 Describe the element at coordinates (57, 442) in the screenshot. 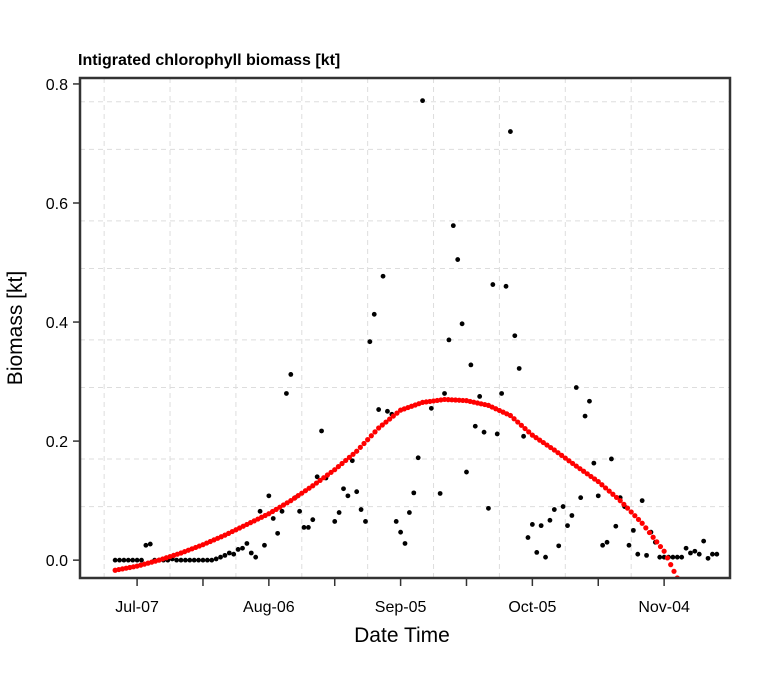

I see `y-tick-label: 0.2` at that location.